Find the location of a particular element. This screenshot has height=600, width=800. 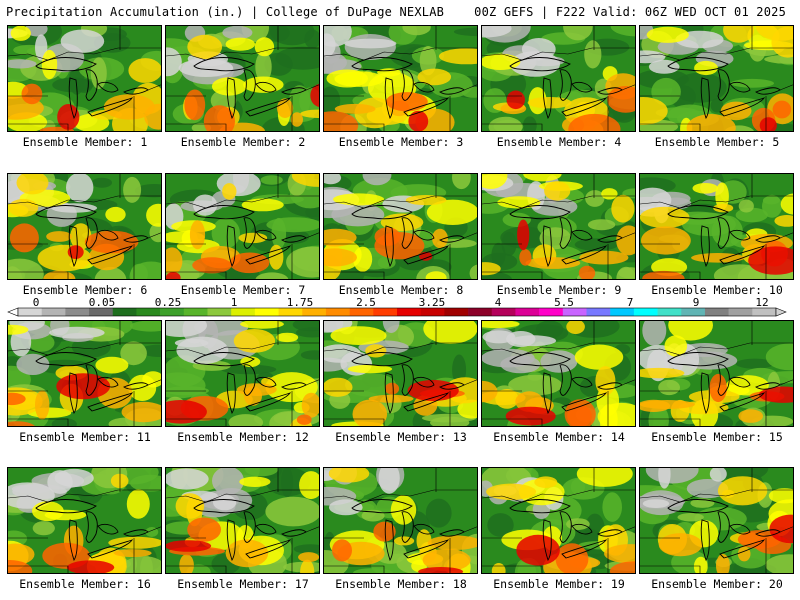

ensemble-member-label: Ensemble Member: 19 is located at coordinates (559, 584).